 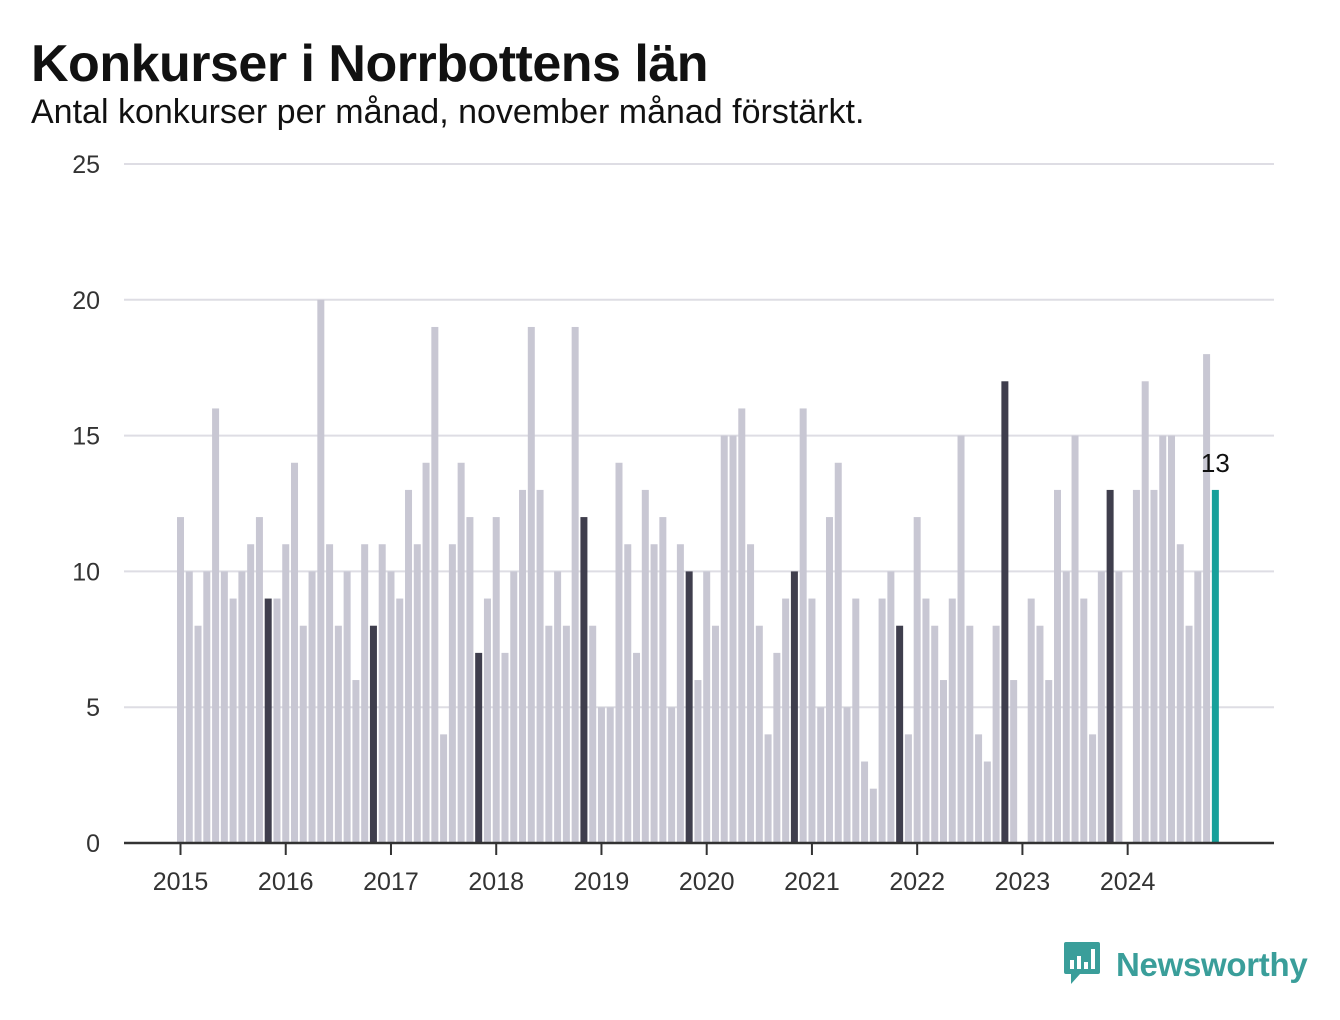 I want to click on x-tick-label: 2017, so click(x=391, y=882).